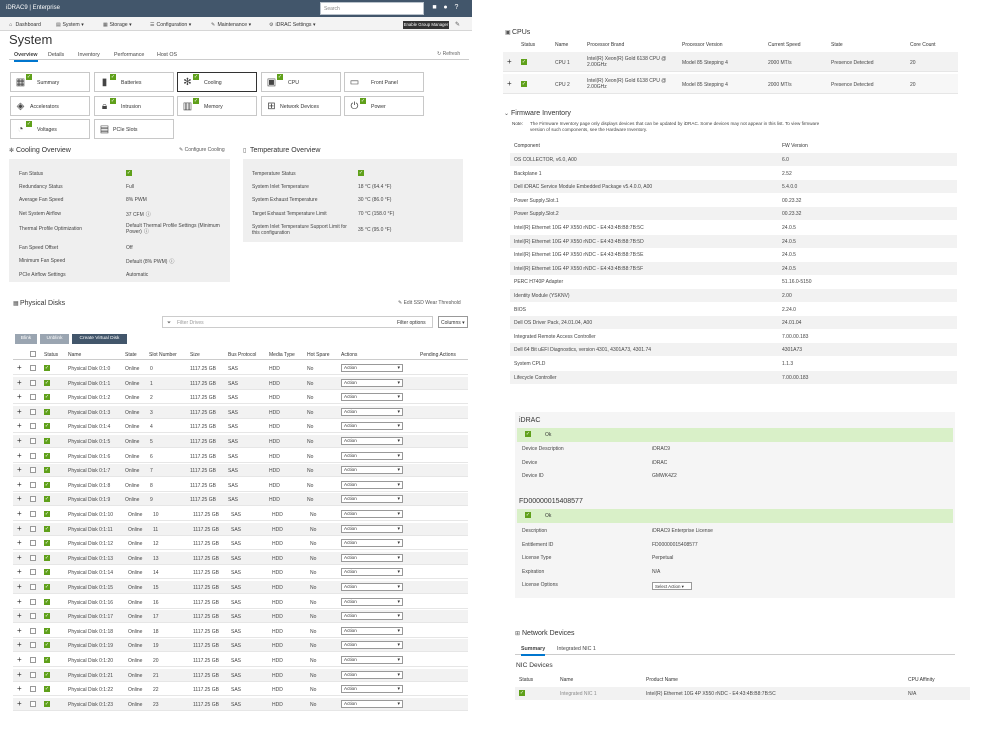 The height and width of the screenshot is (750, 984). What do you see at coordinates (429, 303) in the screenshot?
I see `edit-ssd-wear-link: ✎ Edit SSD Wear Threshold` at bounding box center [429, 303].